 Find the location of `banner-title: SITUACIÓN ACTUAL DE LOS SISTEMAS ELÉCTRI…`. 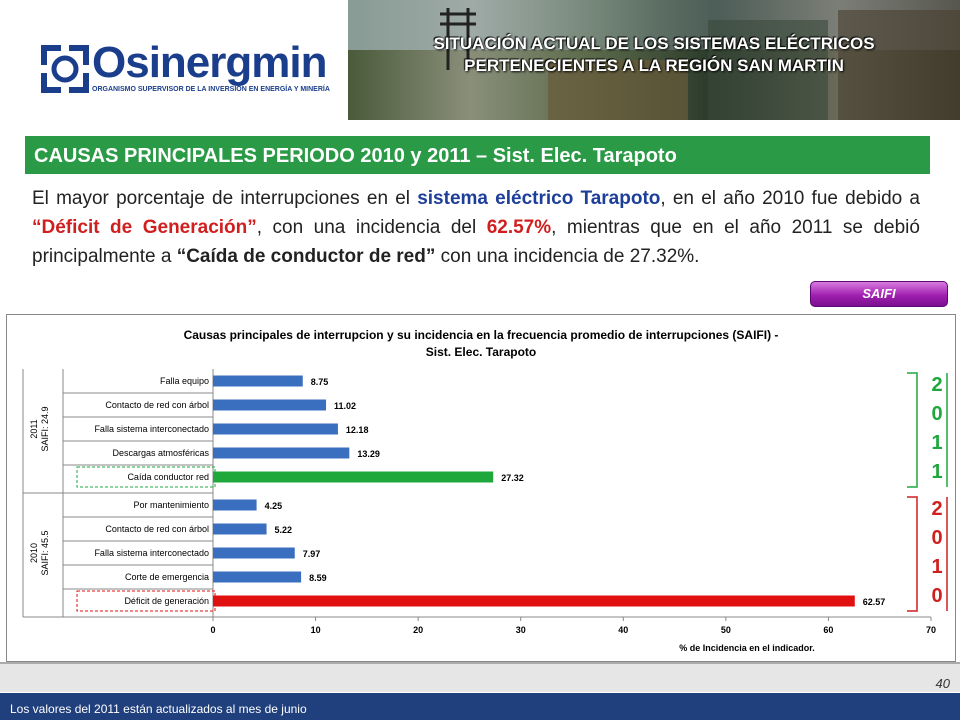

banner-title: SITUACIÓN ACTUAL DE LOS SISTEMAS ELÉCTRI… is located at coordinates (654, 55).